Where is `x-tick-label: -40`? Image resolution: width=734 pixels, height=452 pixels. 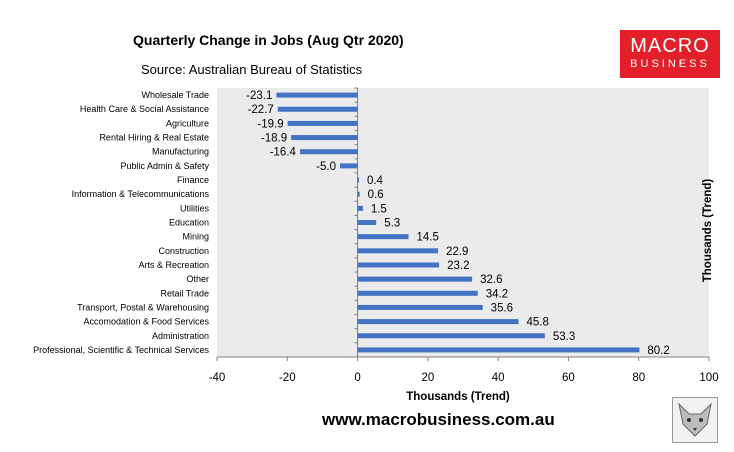
x-tick-label: -40 is located at coordinates (217, 378).